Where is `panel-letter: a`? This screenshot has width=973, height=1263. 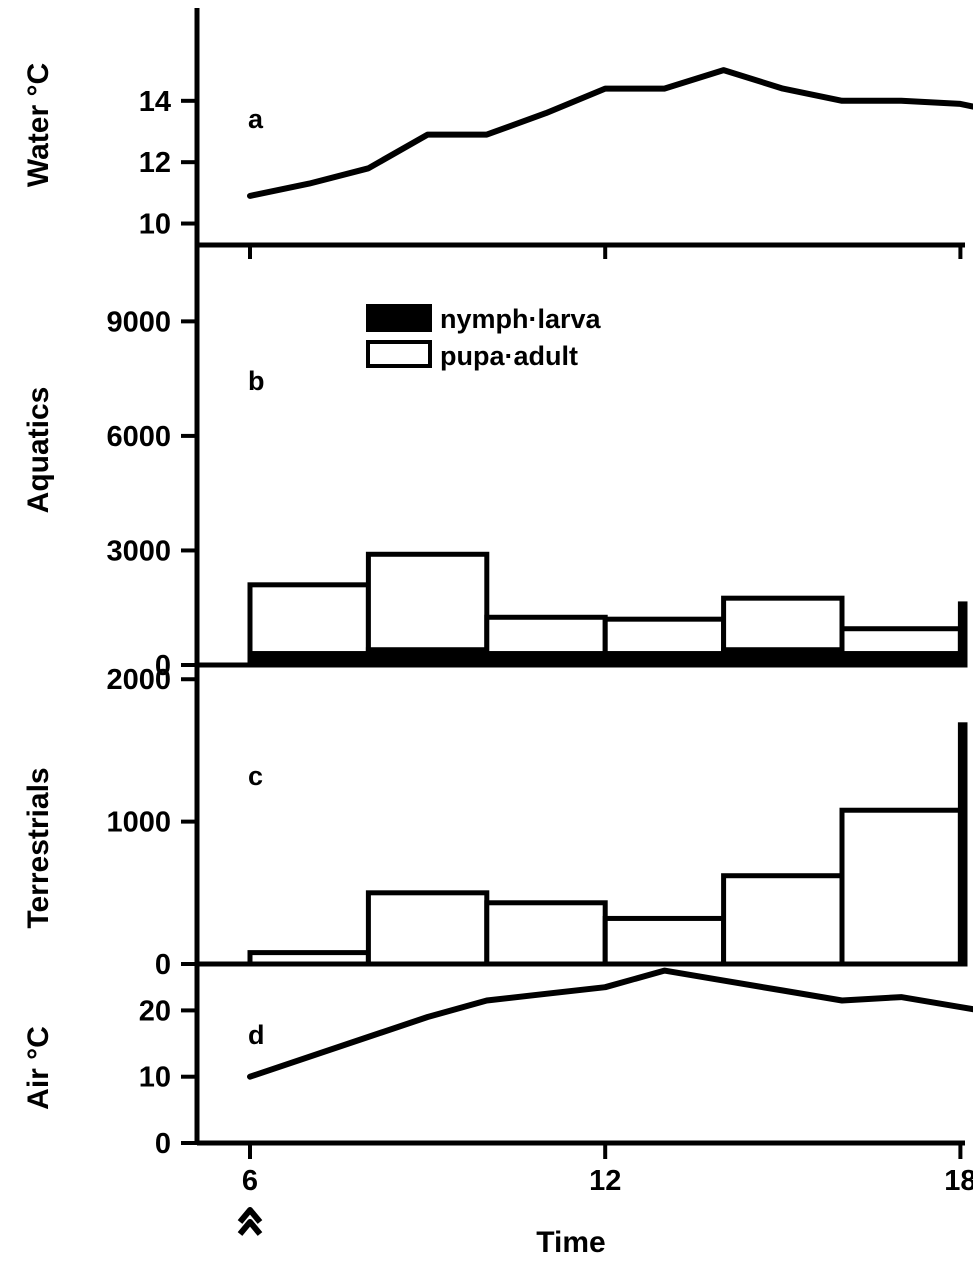
panel-letter: a is located at coordinates (256, 119).